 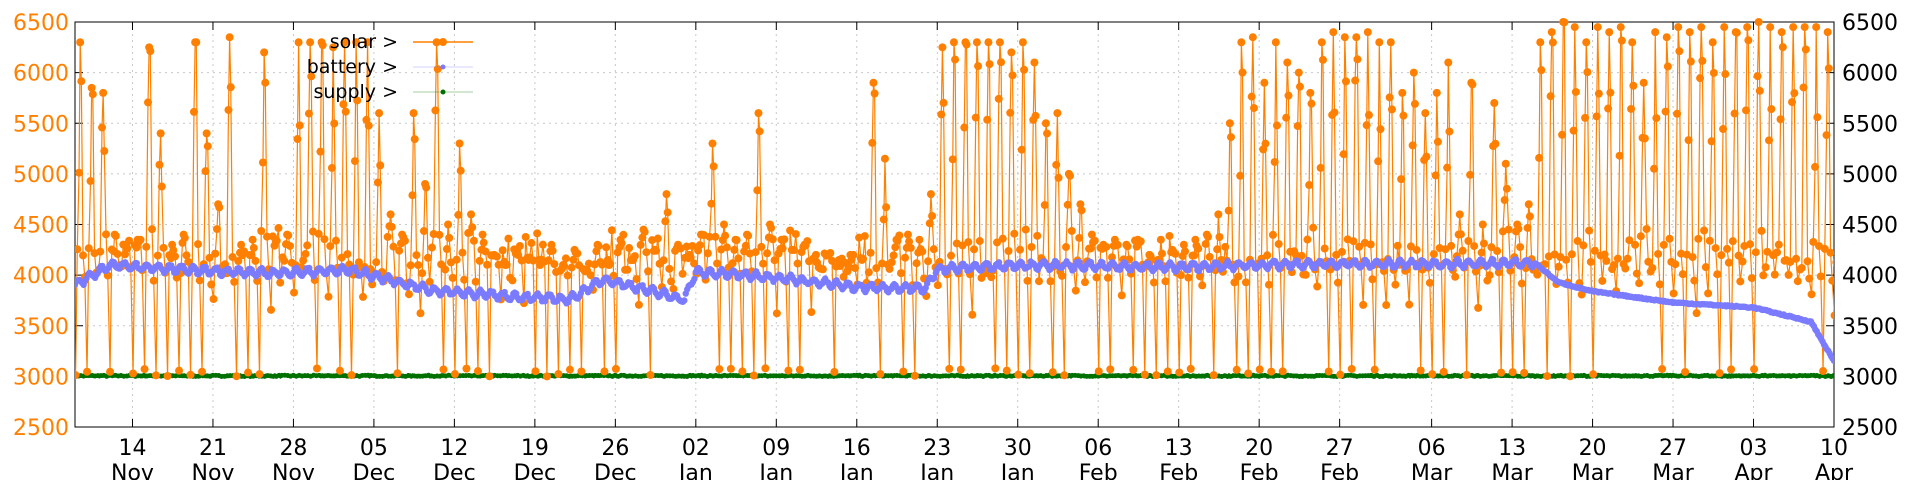 What do you see at coordinates (1870, 175) in the screenshot?
I see `y-tick-label-right: 5000` at bounding box center [1870, 175].